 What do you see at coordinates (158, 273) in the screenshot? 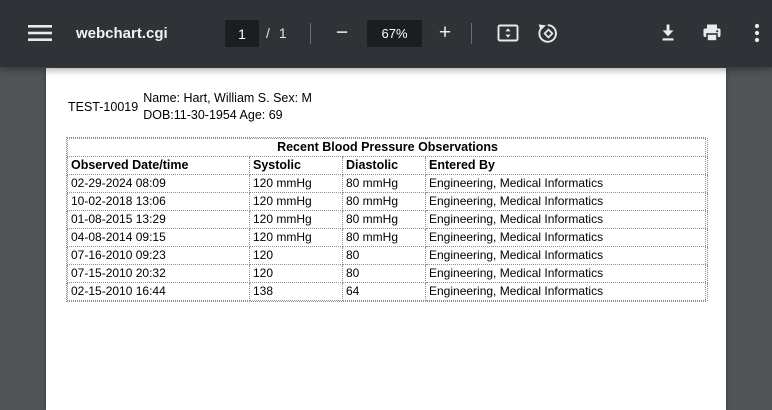
I see `cell-observed: 07-15-2010 20:32` at bounding box center [158, 273].